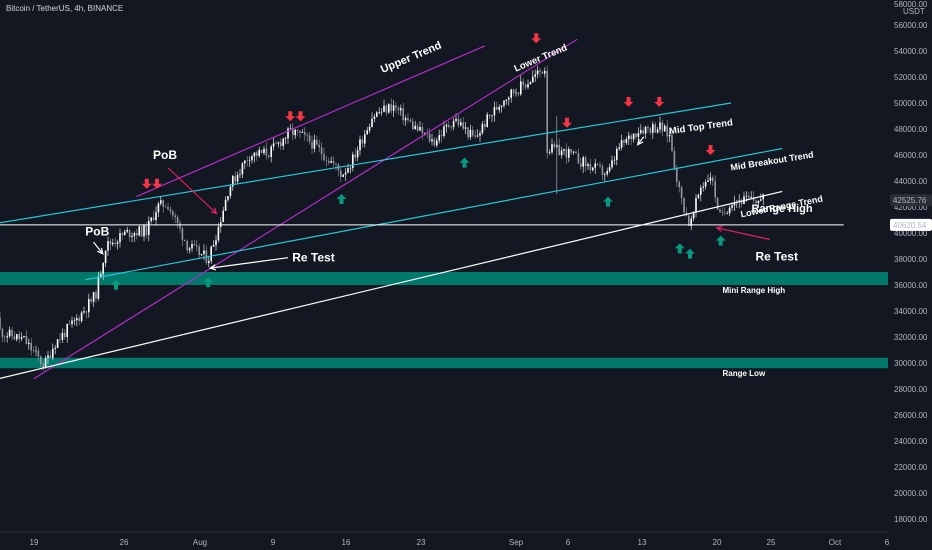 The height and width of the screenshot is (550, 932). Describe the element at coordinates (212, 267) in the screenshot. I see `retest-white-arrow-head` at that location.